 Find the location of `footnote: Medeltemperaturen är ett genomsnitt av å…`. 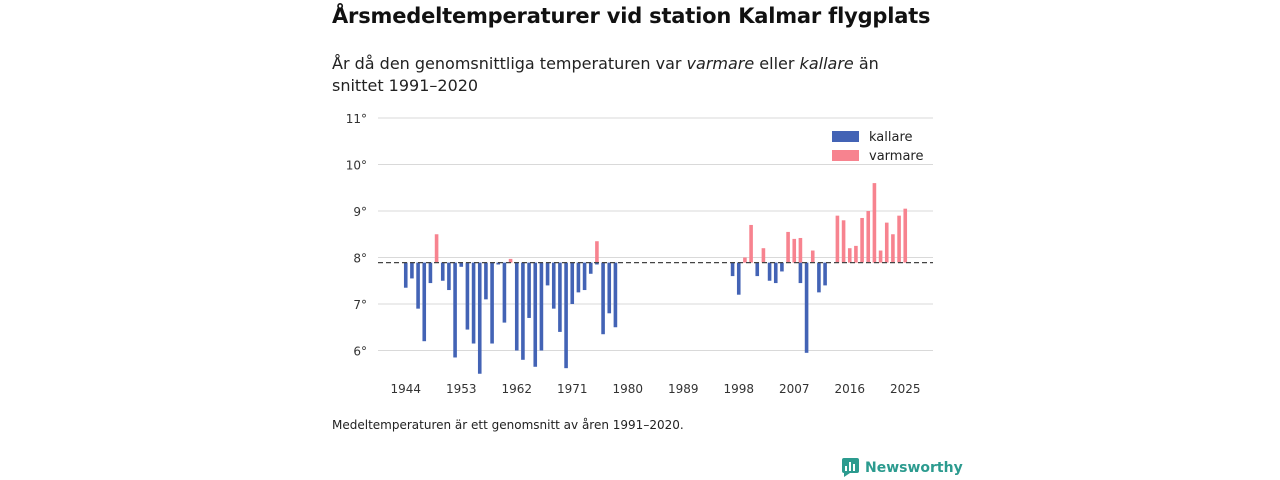

footnote: Medeltemperaturen är ett genomsnitt av å… is located at coordinates (508, 425).